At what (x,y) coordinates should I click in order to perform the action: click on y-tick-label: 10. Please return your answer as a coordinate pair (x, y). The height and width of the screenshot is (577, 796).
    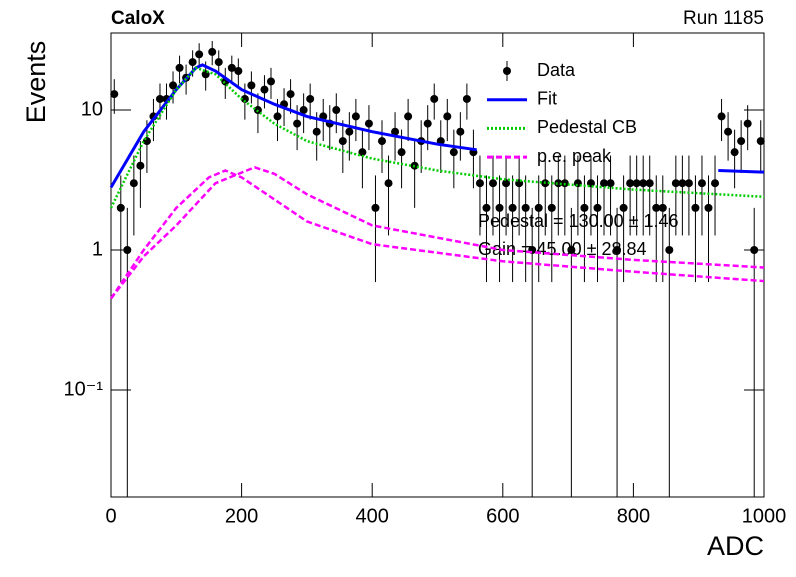
    Looking at the image, I should click on (92, 109).